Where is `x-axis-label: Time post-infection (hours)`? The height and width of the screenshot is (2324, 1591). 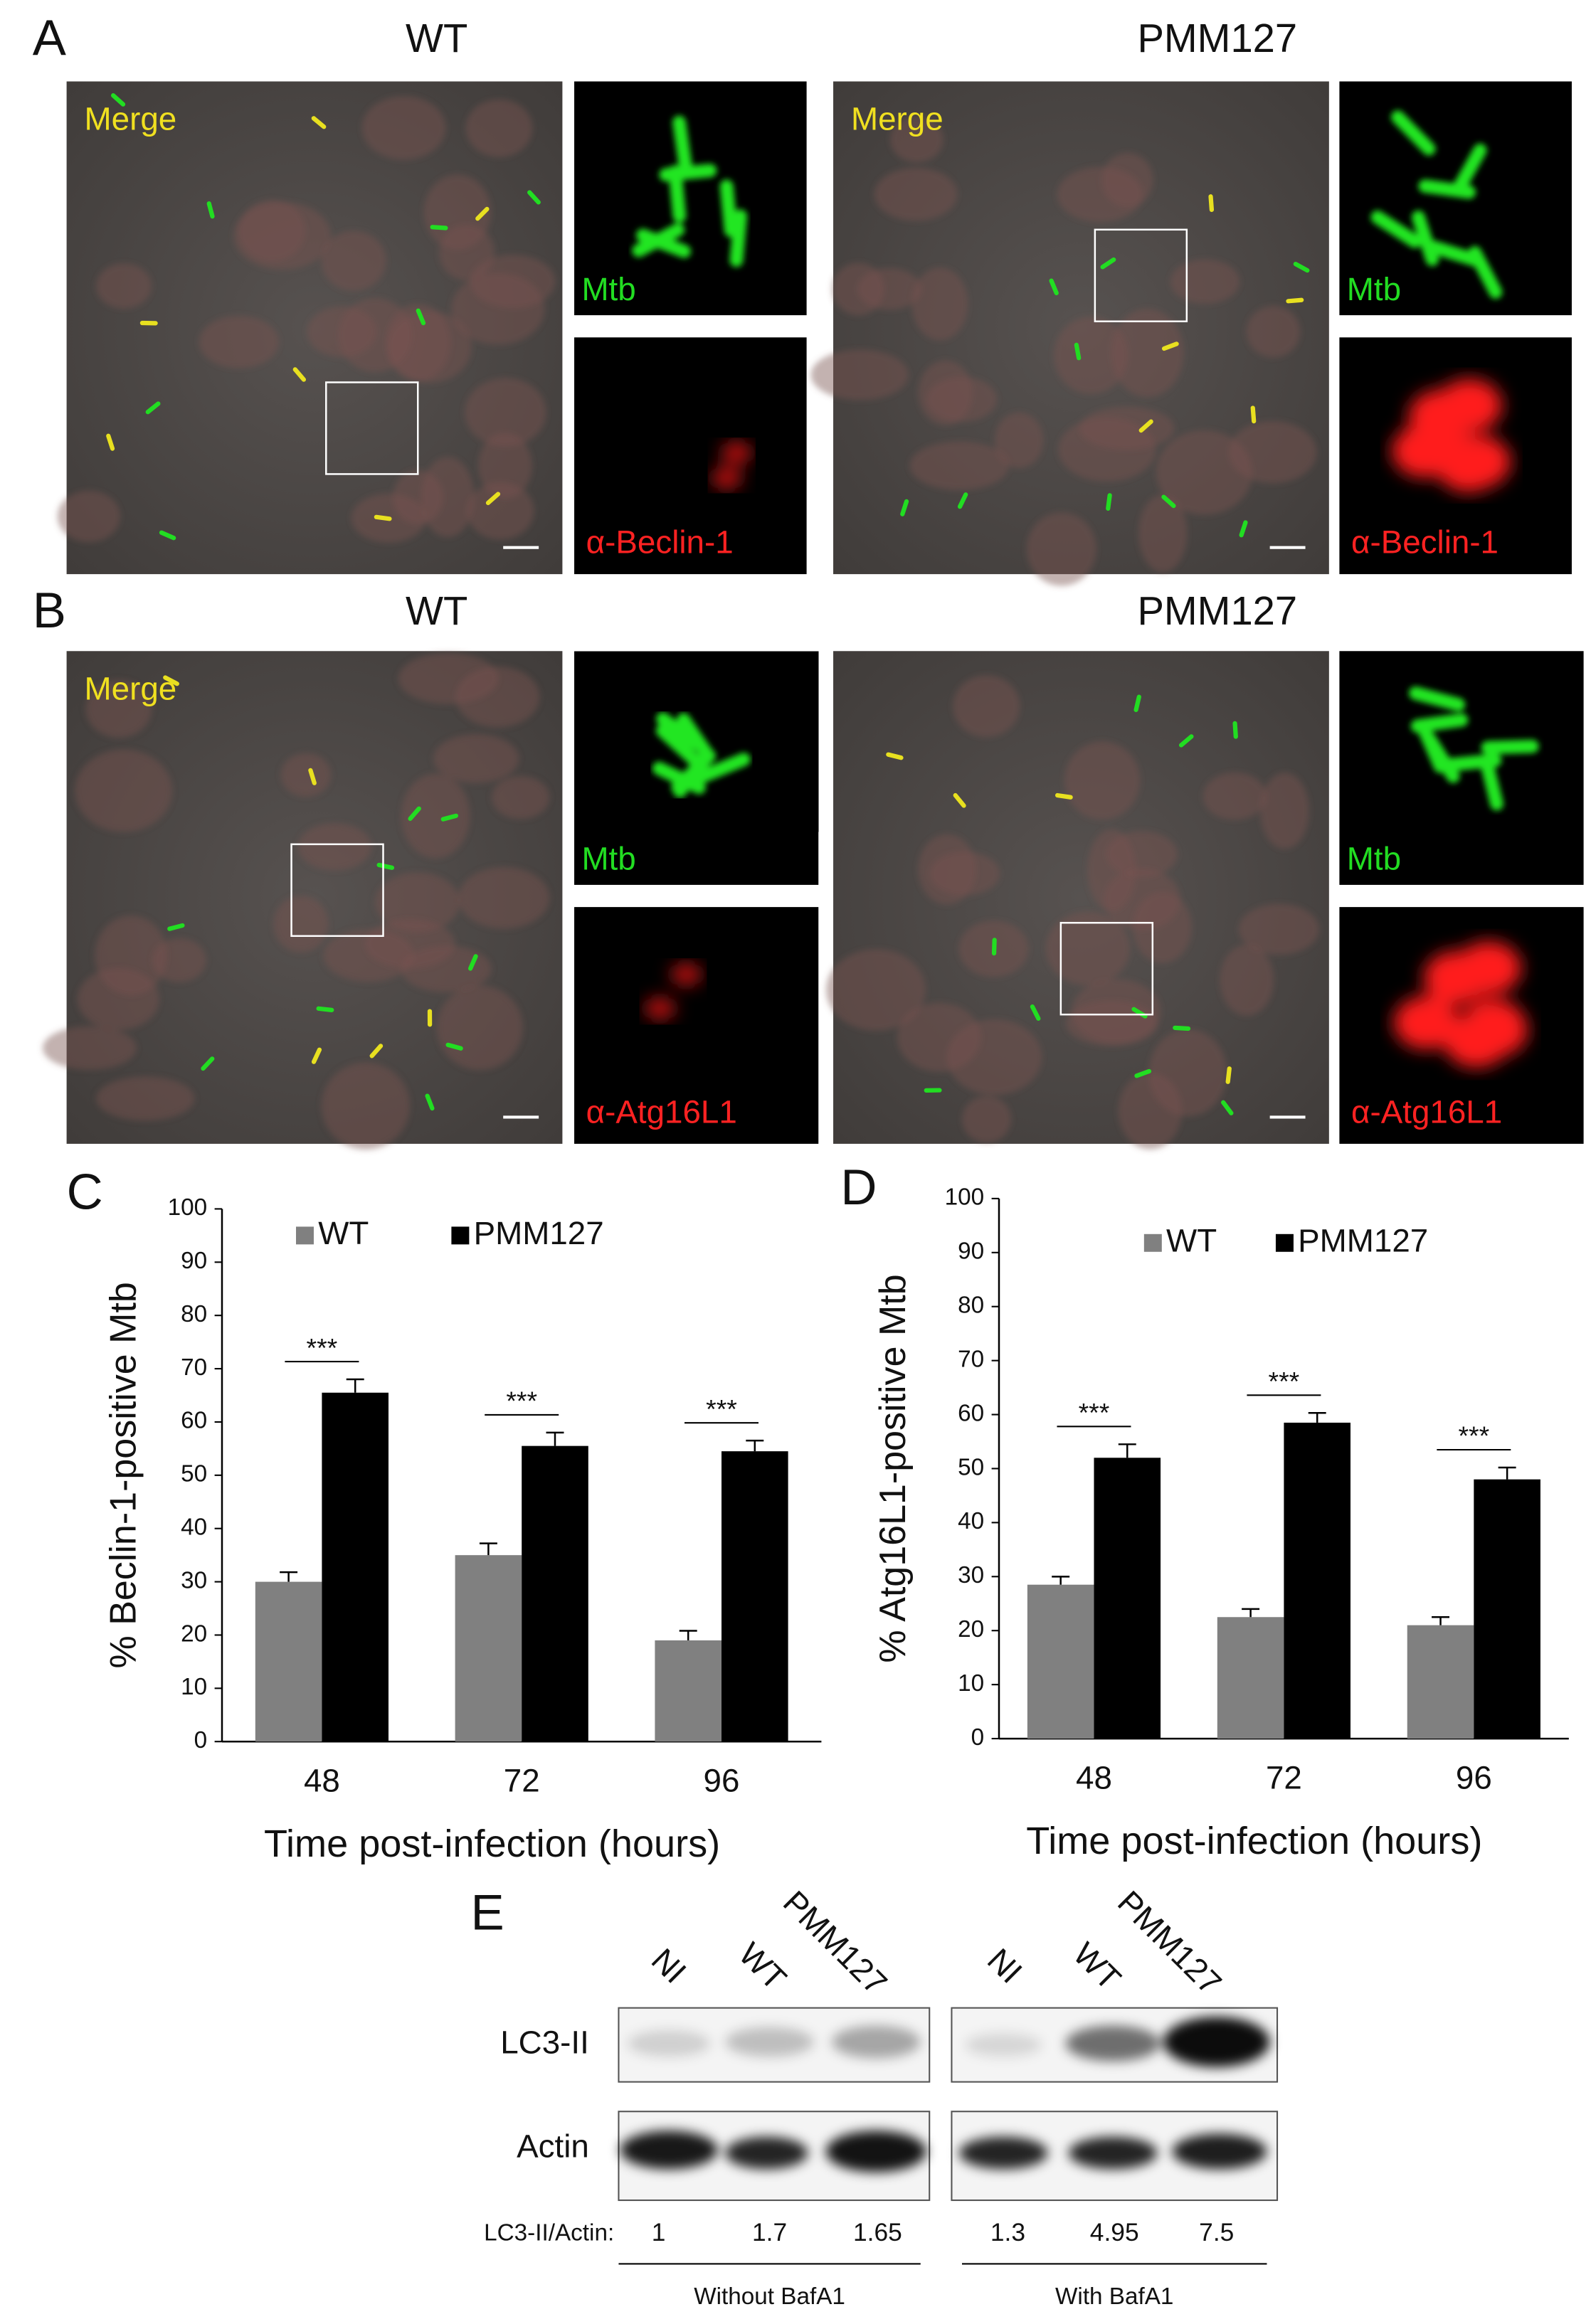 x-axis-label: Time post-infection (hours) is located at coordinates (1254, 1841).